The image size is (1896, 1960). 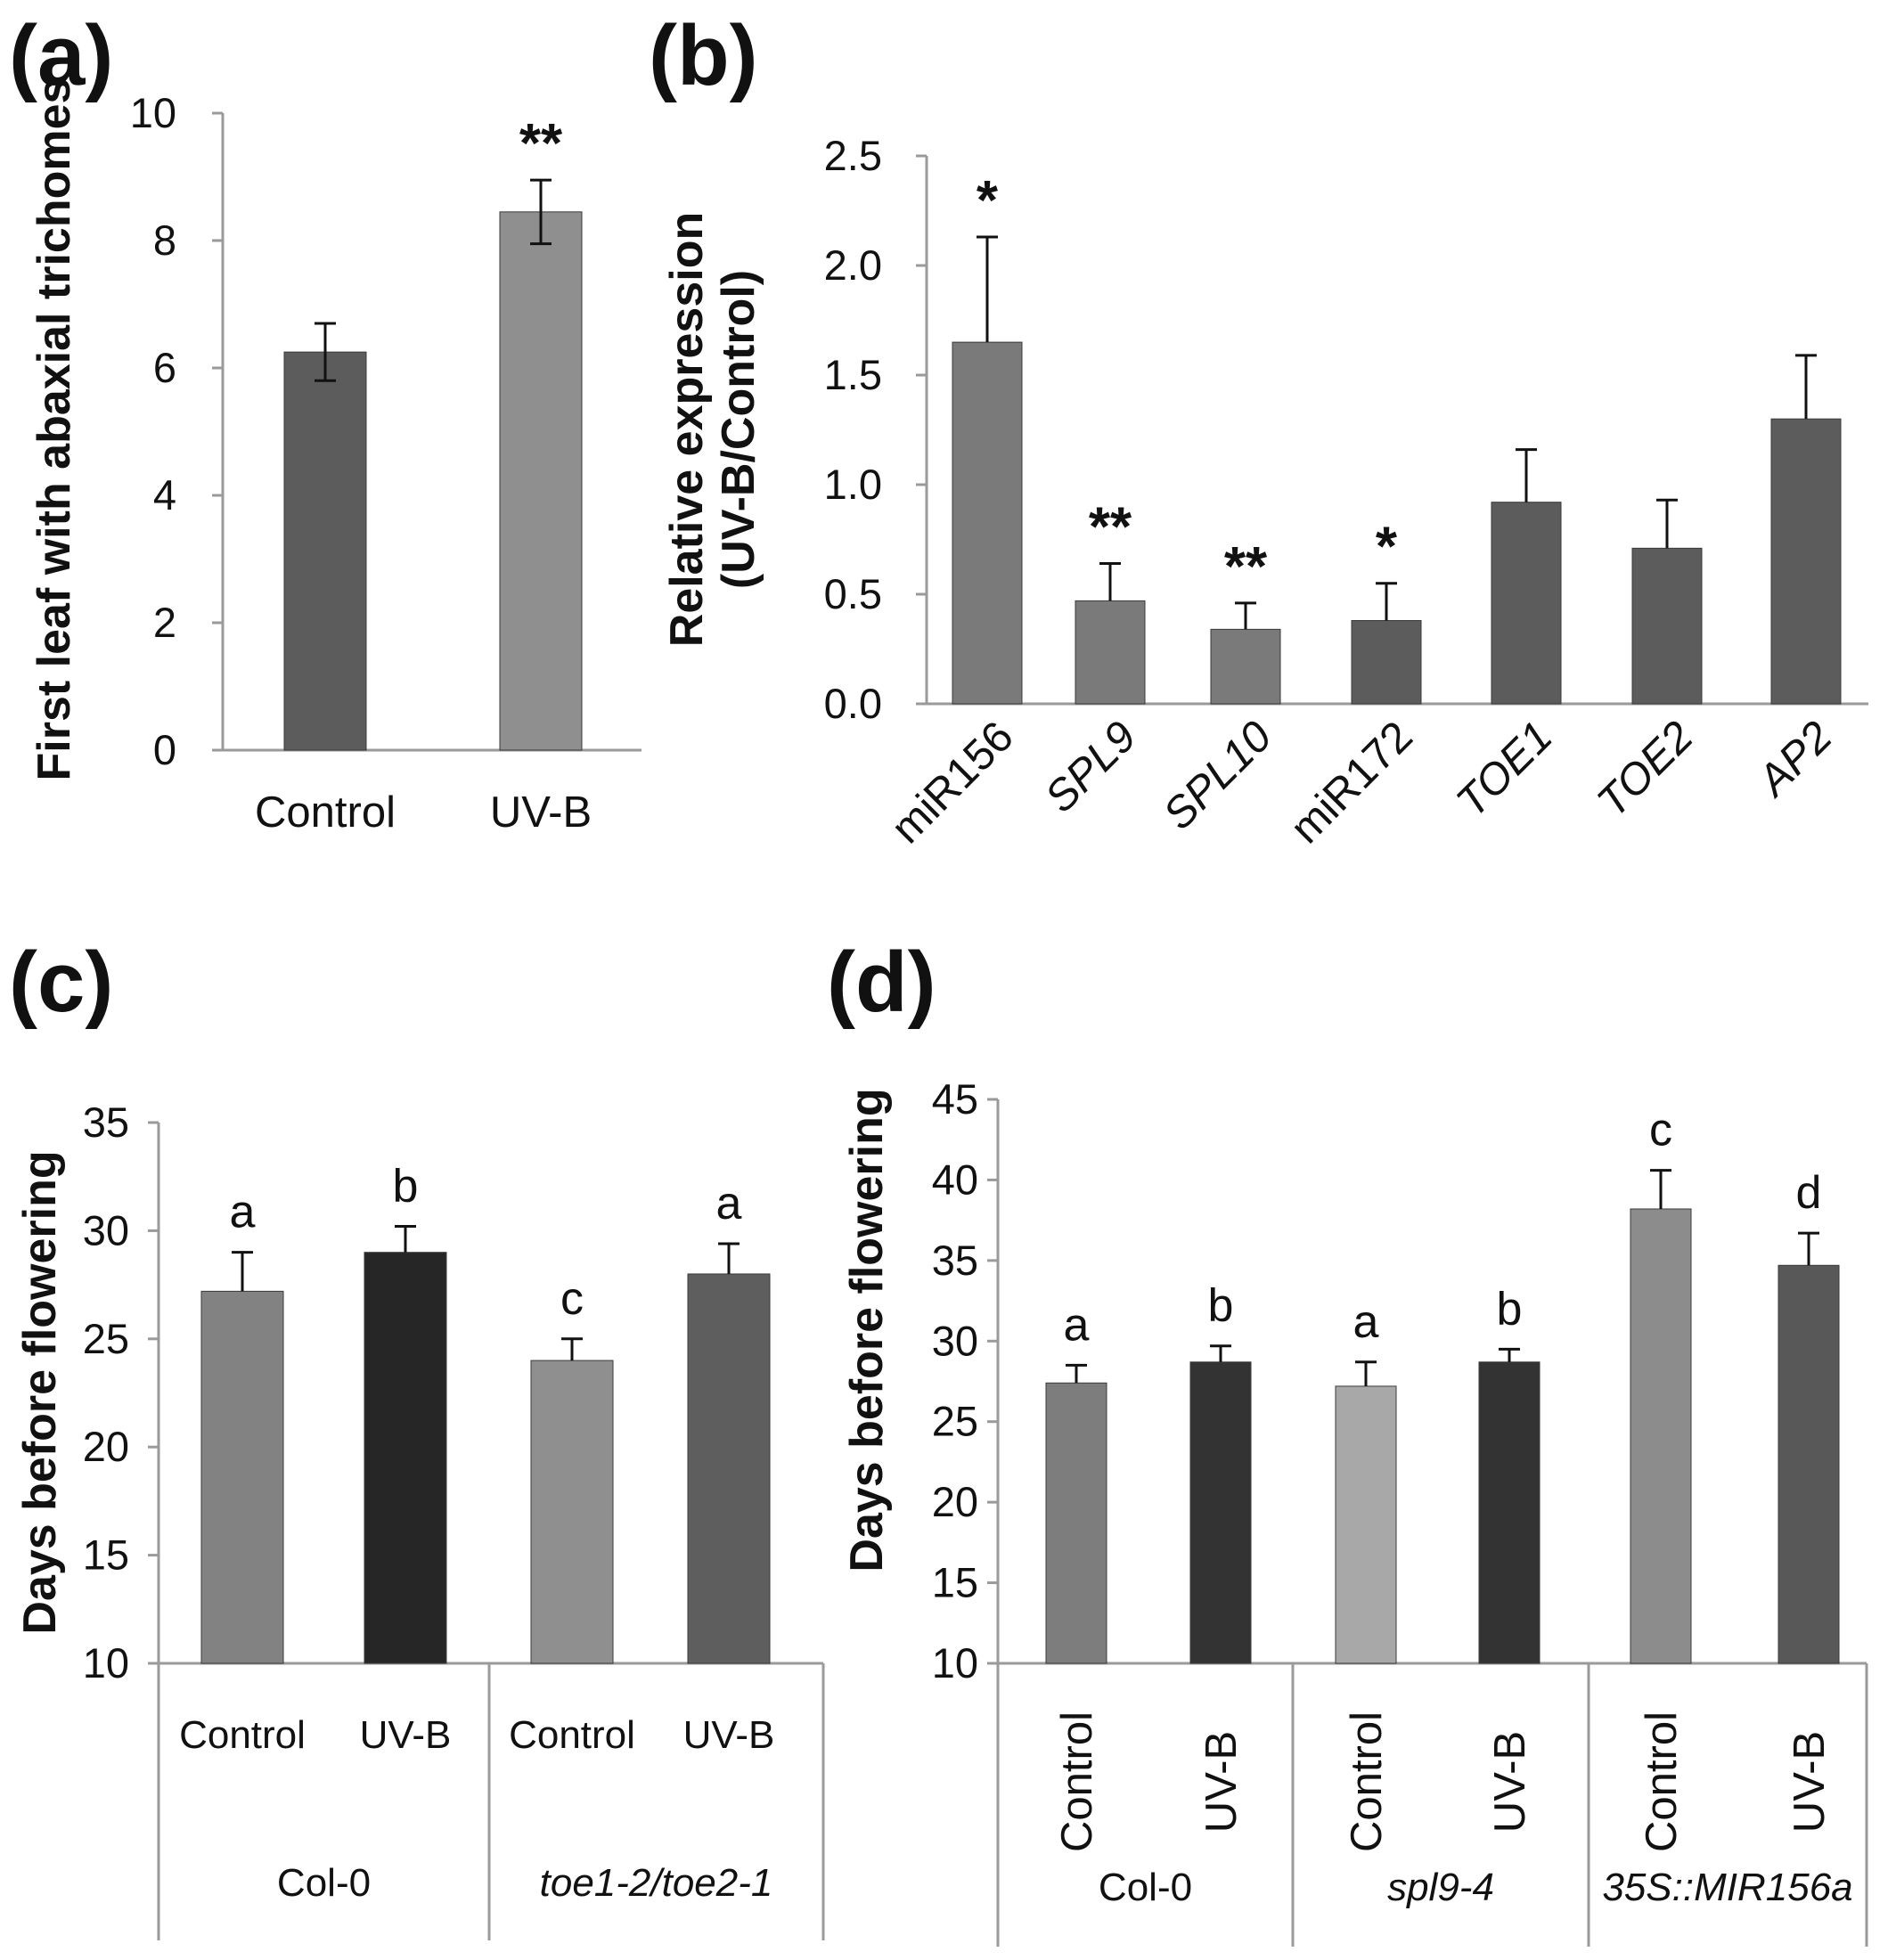 I want to click on y-tick-label: 0.0, so click(x=853, y=703).